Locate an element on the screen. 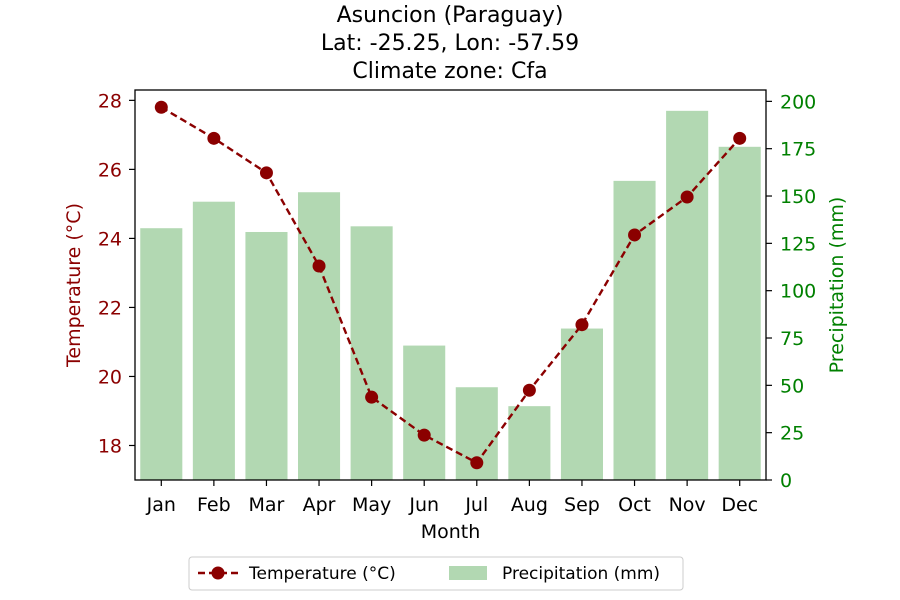  temp-point-aug is located at coordinates (529, 390).